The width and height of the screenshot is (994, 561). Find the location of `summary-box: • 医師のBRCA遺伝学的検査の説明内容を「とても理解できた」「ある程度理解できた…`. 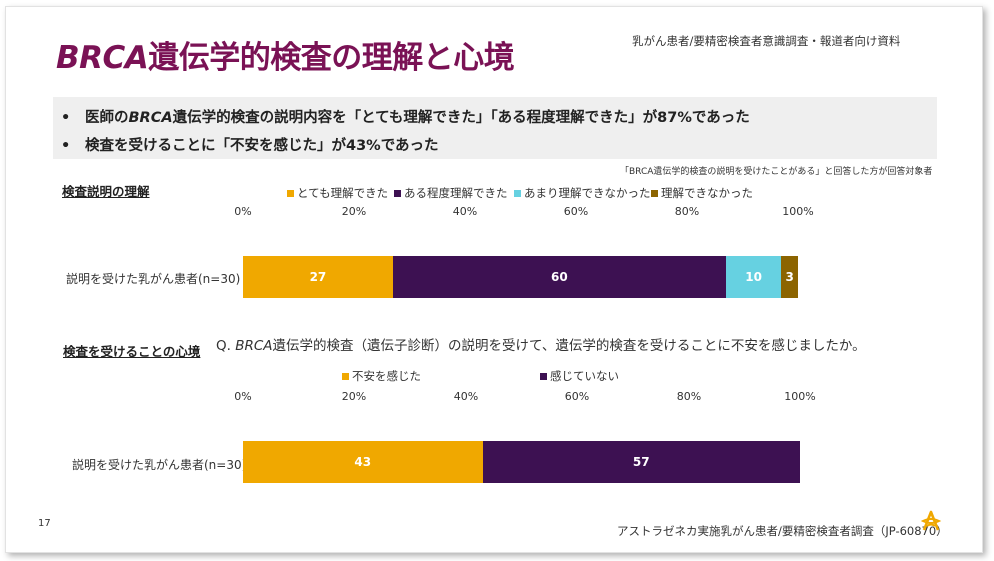

summary-box: • 医師のBRCA遺伝学的検査の説明内容を「とても理解できた」「ある程度理解できた… is located at coordinates (495, 128).